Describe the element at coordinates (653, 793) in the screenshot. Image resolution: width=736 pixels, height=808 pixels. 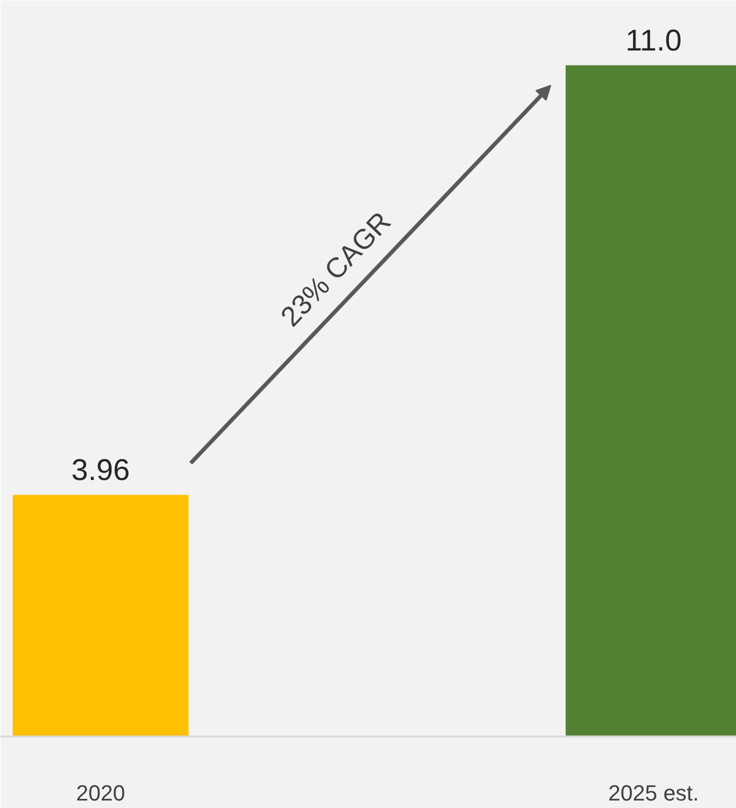
I see `x-tick-label: 2025 est.` at that location.